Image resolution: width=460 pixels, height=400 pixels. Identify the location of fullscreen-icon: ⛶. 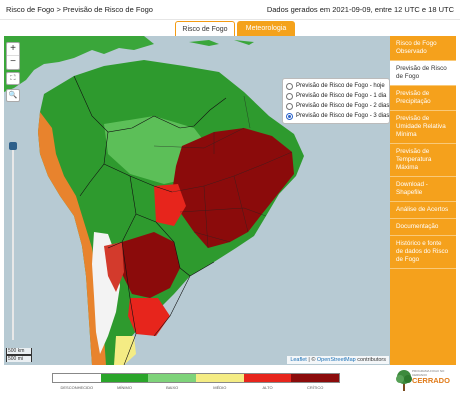
(13, 78).